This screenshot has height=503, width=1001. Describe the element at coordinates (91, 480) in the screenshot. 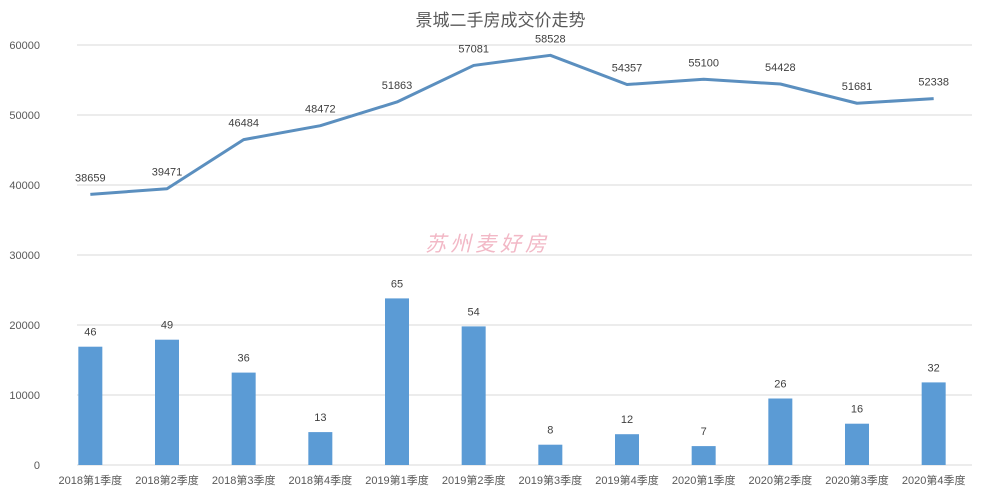

I see `x-tick-label: 2018第1季度` at that location.